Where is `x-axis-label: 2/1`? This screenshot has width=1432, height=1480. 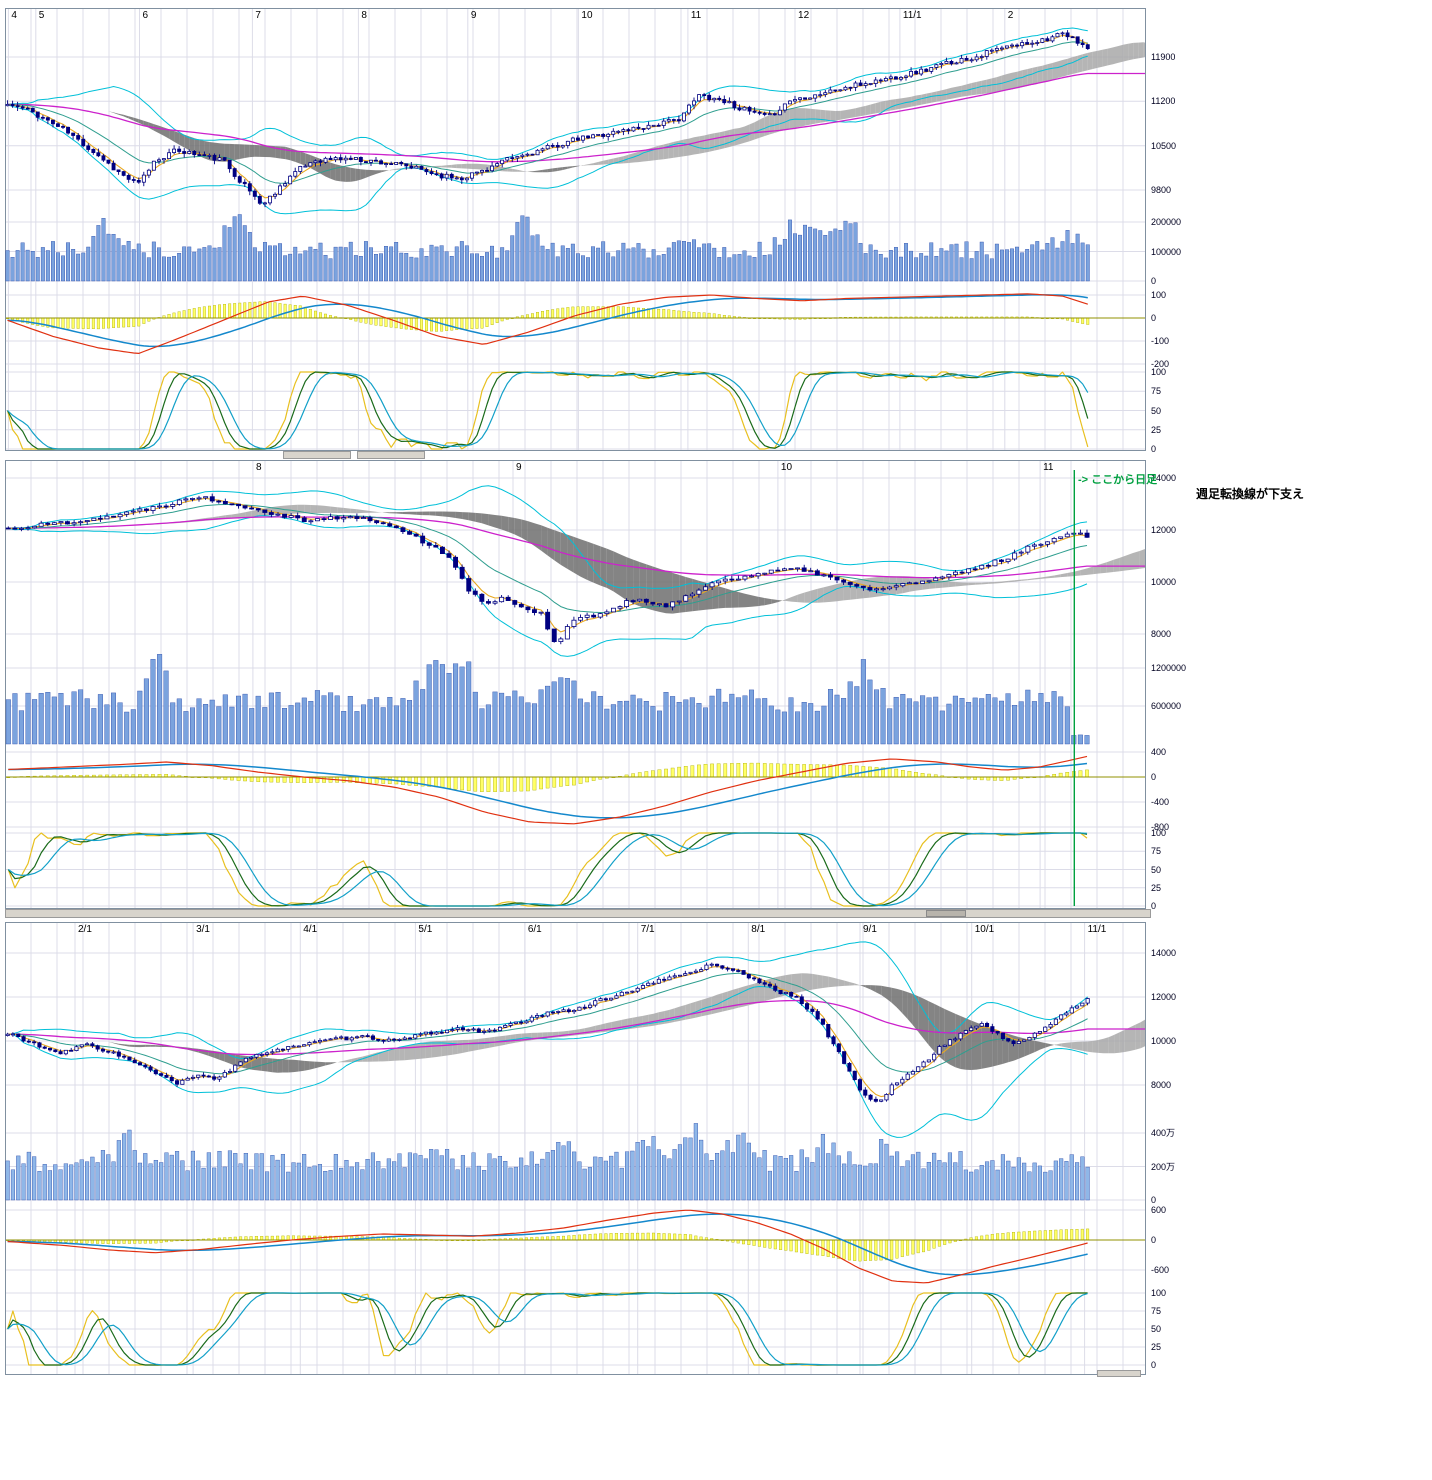
x-axis-label: 2/1 is located at coordinates (84, 929).